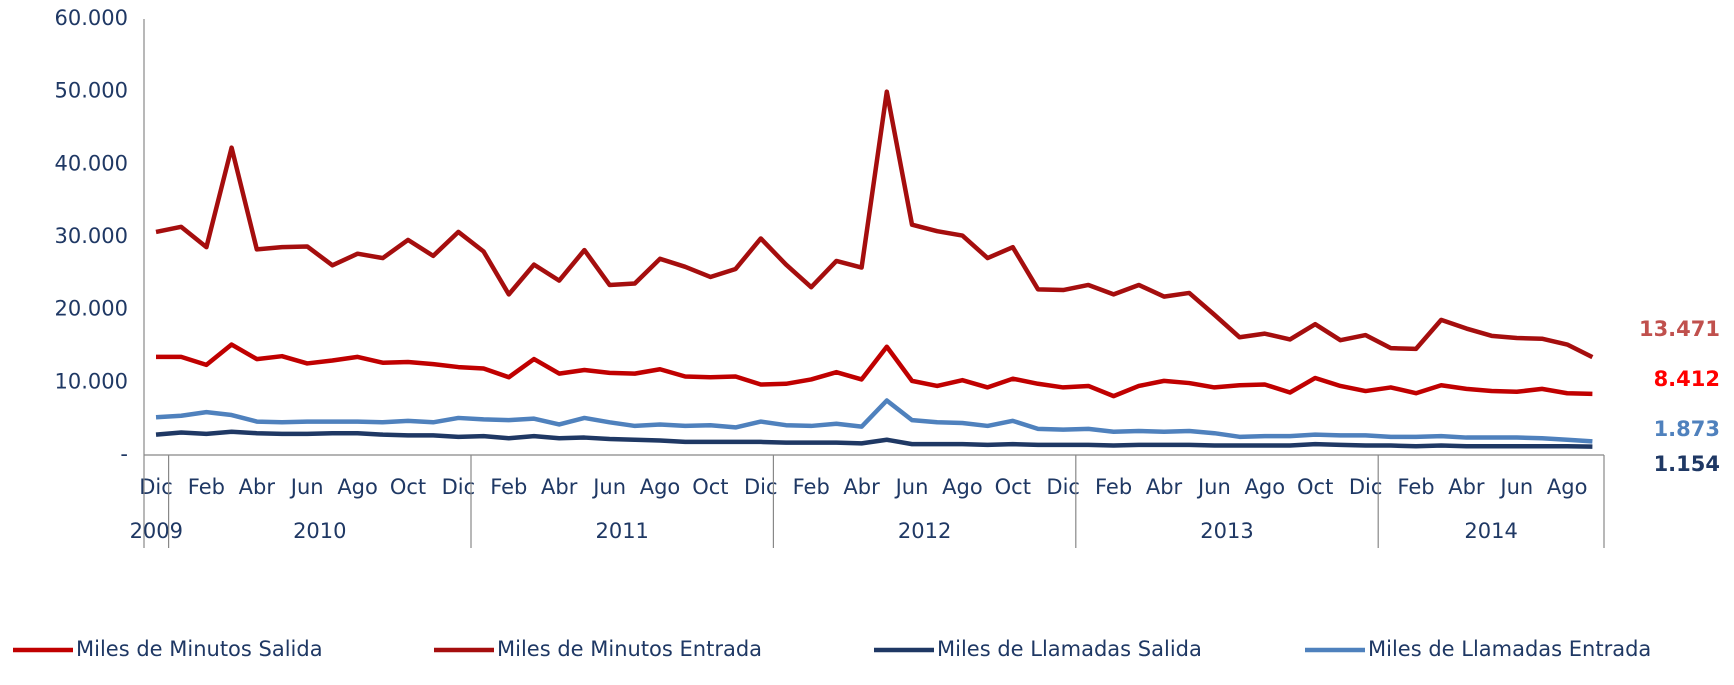 The width and height of the screenshot is (1734, 685). What do you see at coordinates (156, 531) in the screenshot?
I see `x-group-label: 2009` at bounding box center [156, 531].